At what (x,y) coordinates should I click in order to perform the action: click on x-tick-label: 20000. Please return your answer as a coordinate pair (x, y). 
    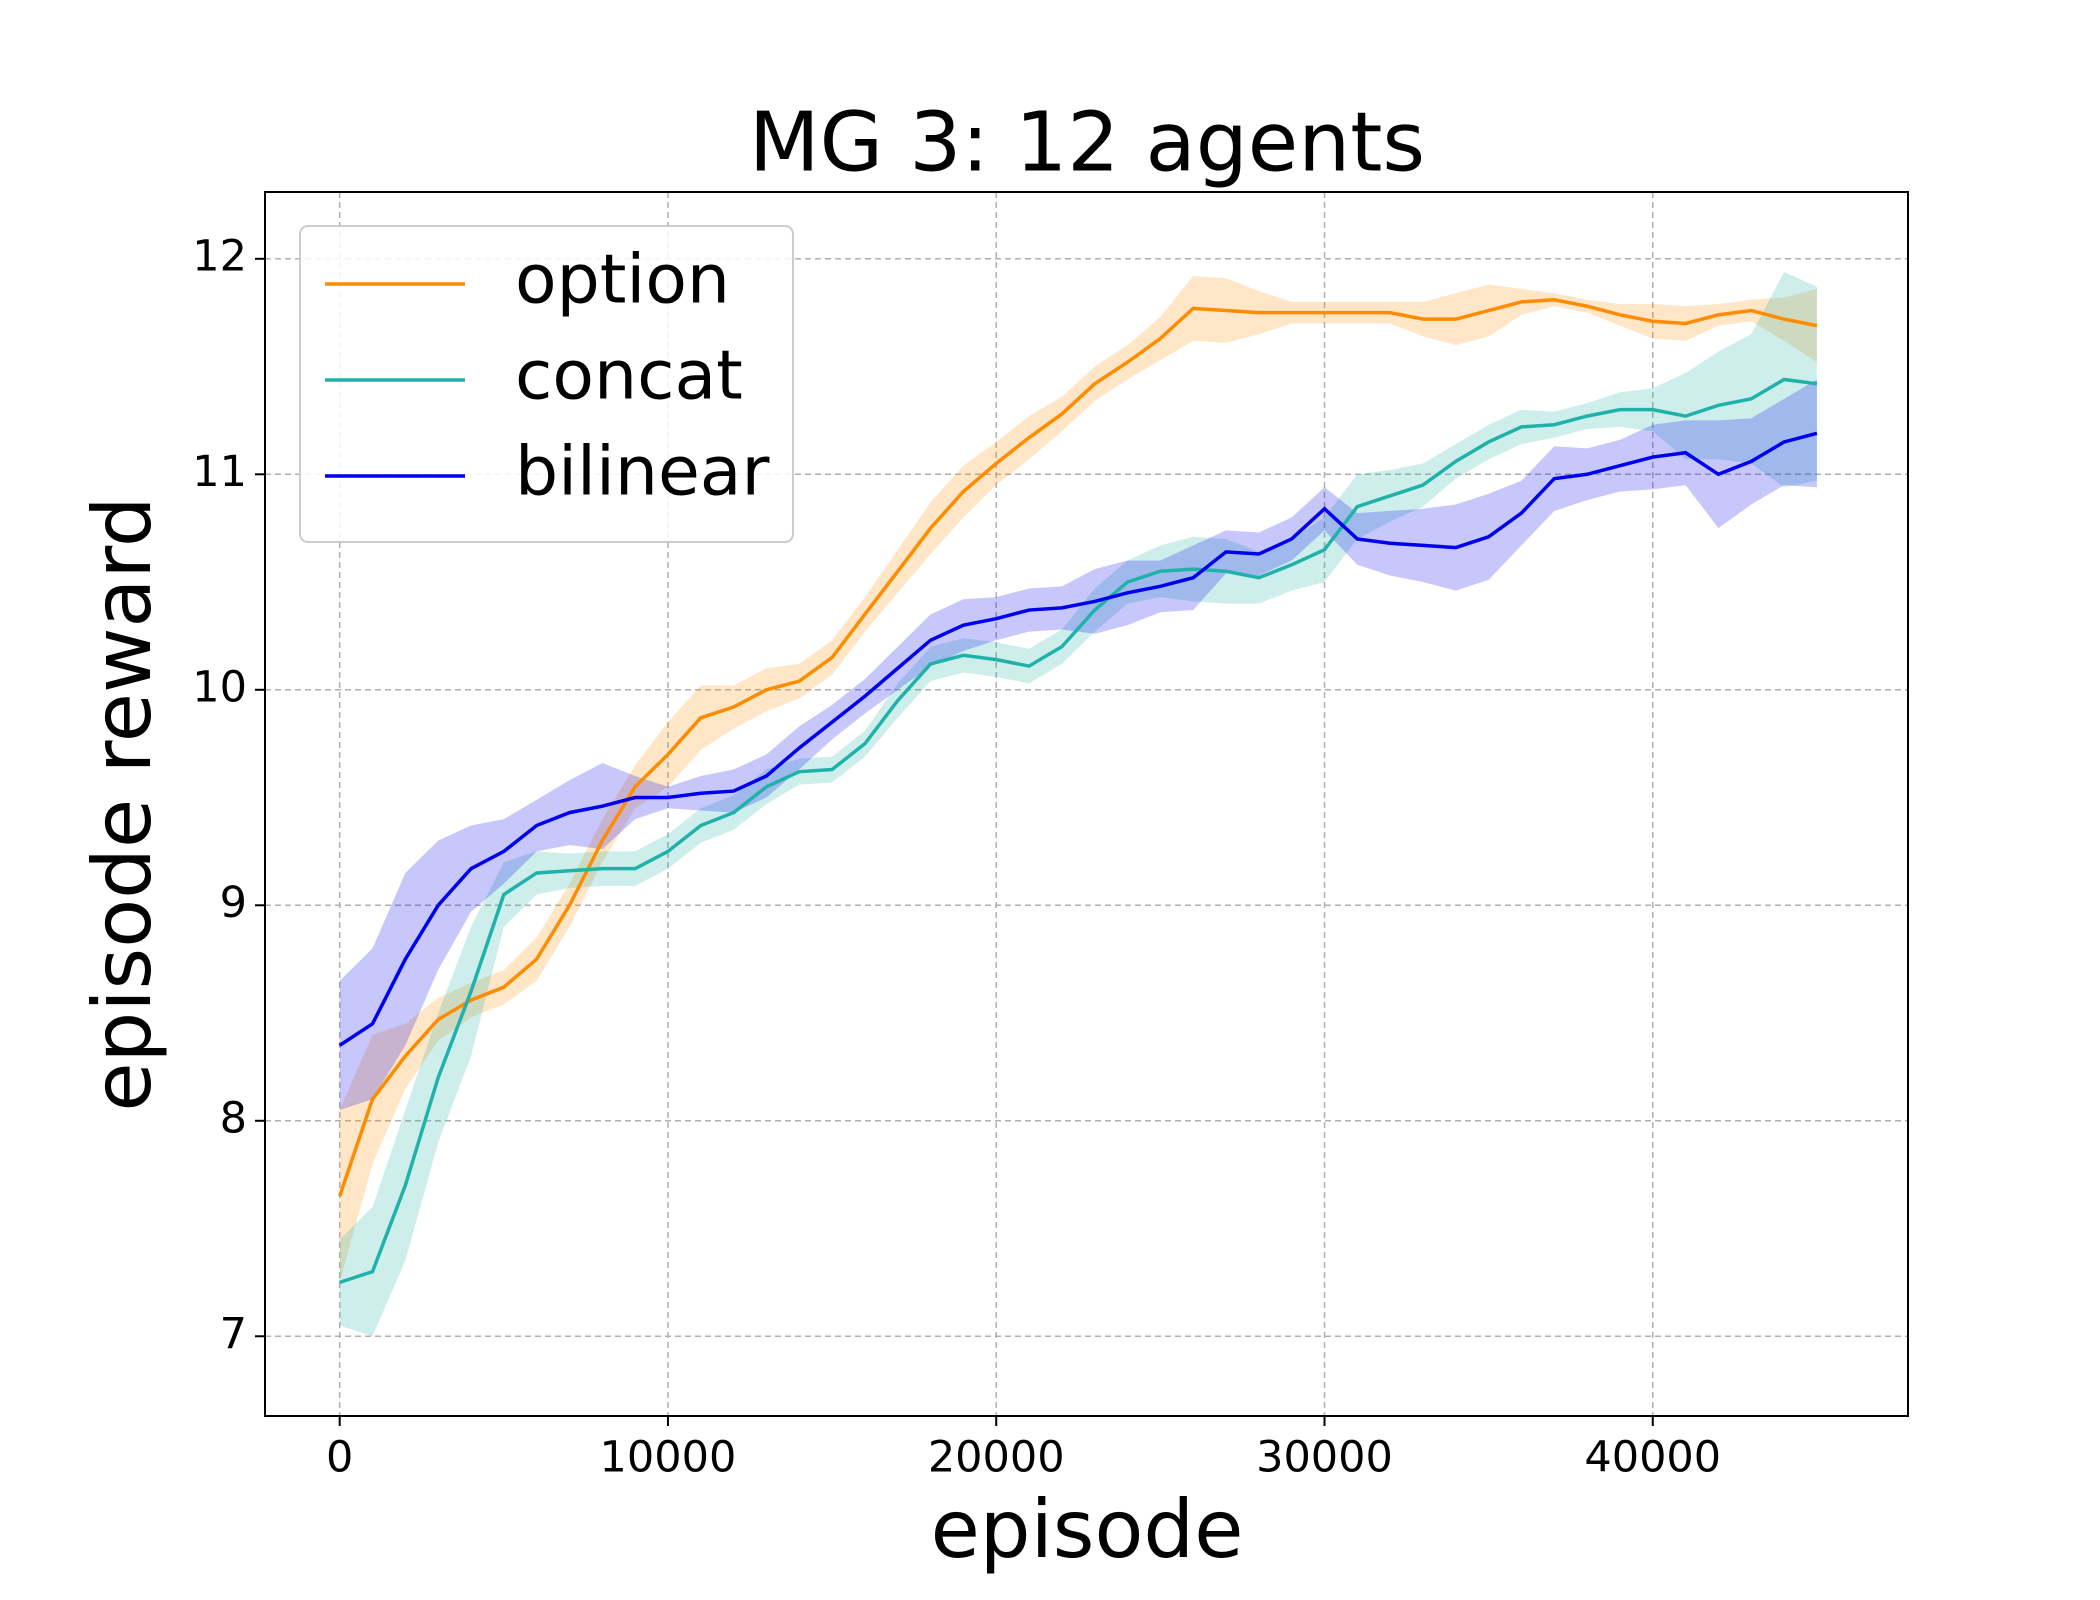
    Looking at the image, I should click on (996, 1458).